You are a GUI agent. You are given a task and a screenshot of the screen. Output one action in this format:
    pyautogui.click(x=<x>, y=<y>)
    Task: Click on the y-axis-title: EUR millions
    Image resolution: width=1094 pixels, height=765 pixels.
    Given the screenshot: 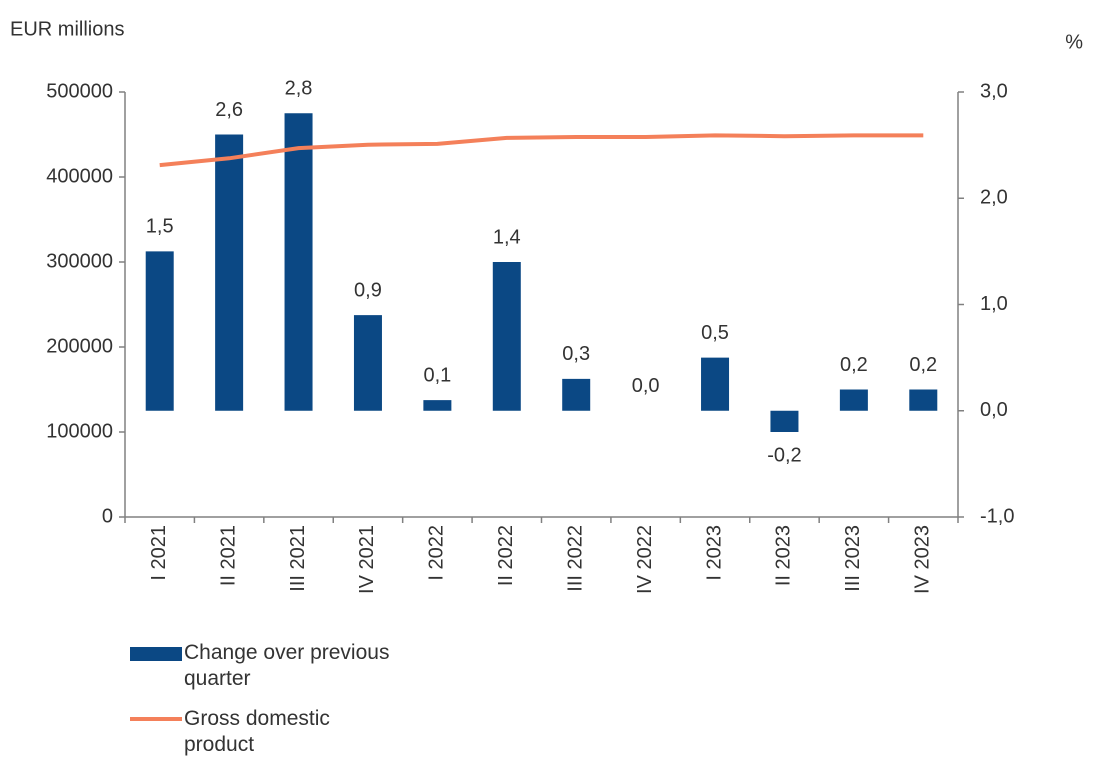 What is the action you would take?
    pyautogui.click(x=67, y=29)
    